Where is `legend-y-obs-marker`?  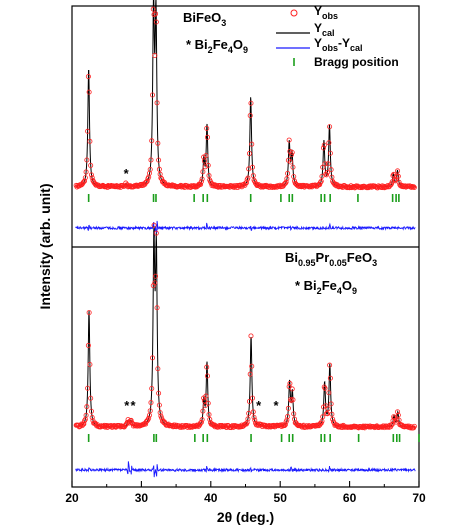
legend-y-obs-marker is located at coordinates (294, 13).